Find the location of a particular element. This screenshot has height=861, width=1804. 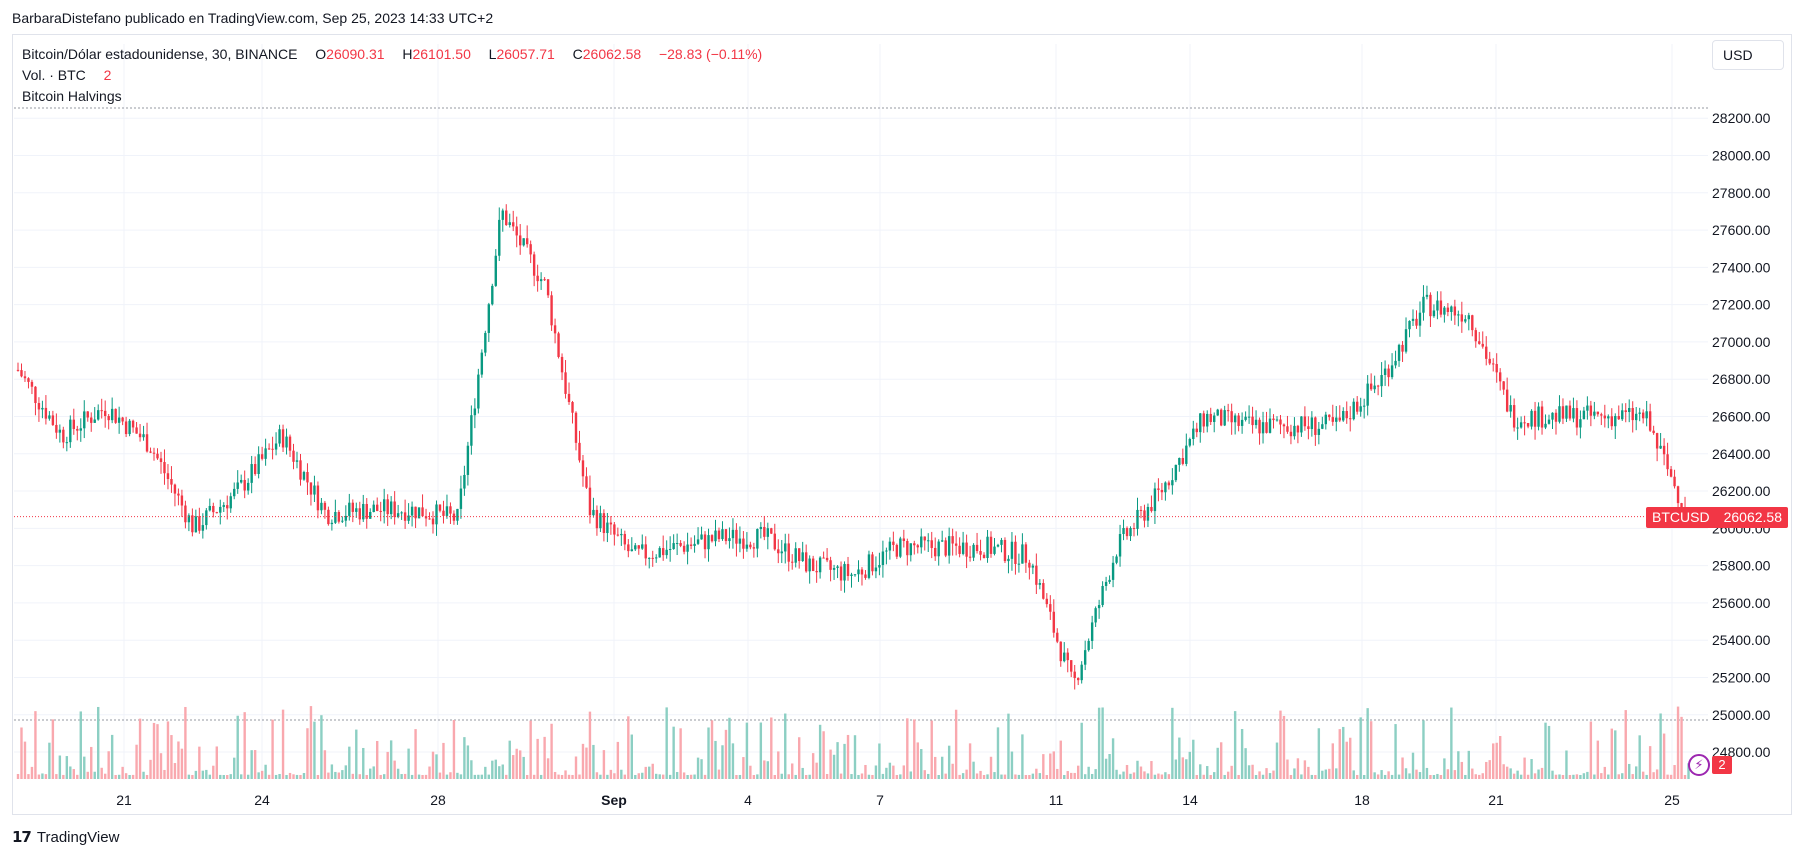

footer: 𝟭𝟳 TradingView is located at coordinates (66, 837).